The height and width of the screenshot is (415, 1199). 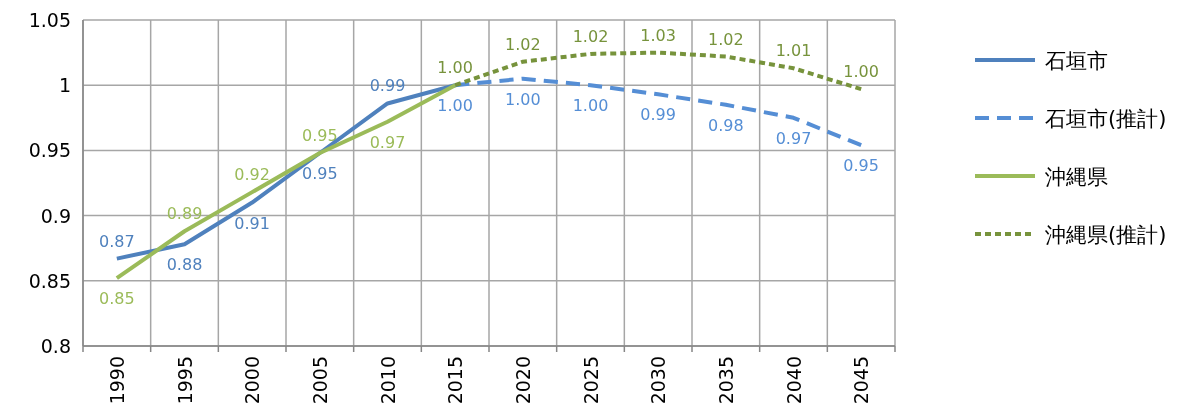 What do you see at coordinates (184, 265) in the screenshot?
I see `data-label: 0.88` at bounding box center [184, 265].